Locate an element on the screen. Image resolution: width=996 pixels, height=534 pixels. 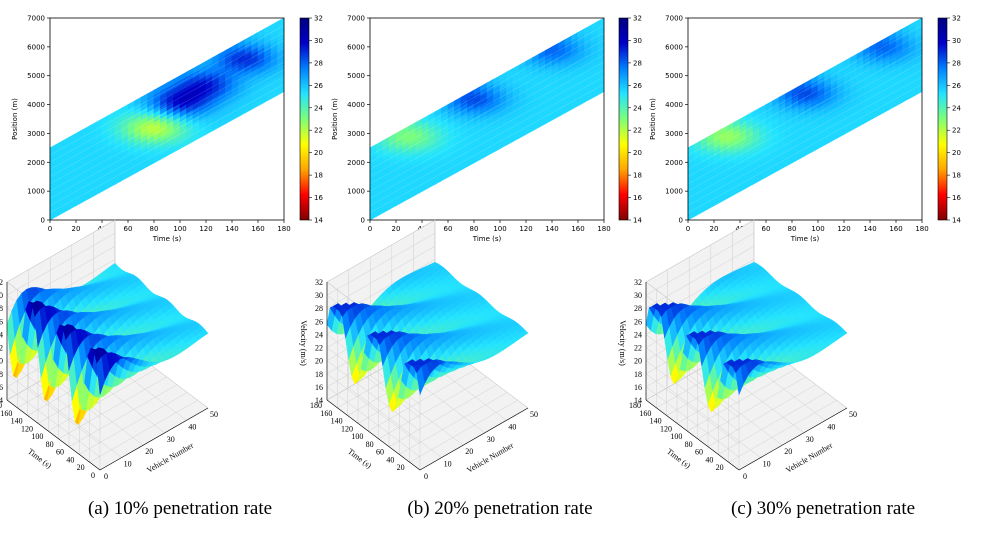
time-tick-label: 160 is located at coordinates (6, 413).